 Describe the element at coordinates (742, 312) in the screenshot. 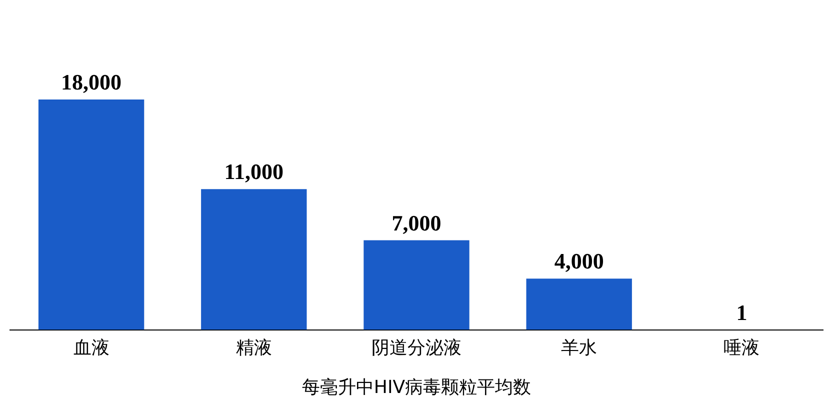

I see `data-label: 1` at that location.